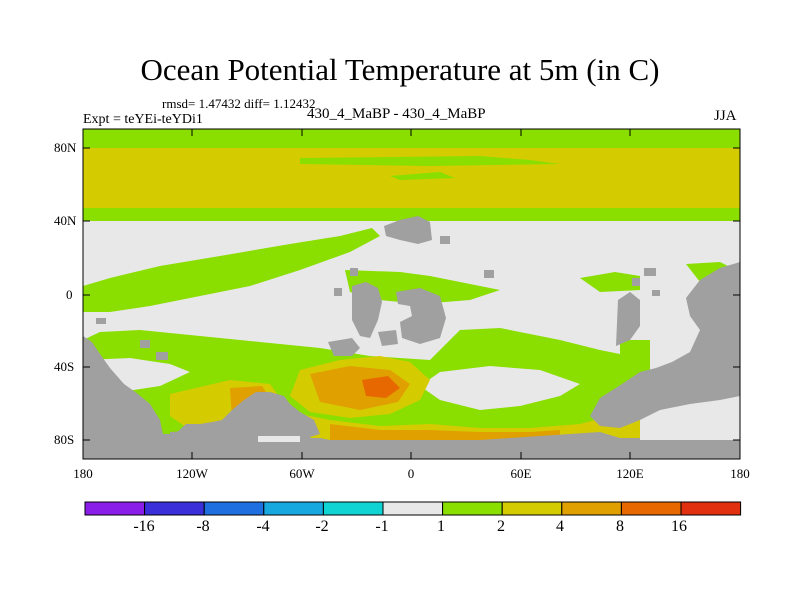 This screenshot has width=800, height=600. Describe the element at coordinates (521, 473) in the screenshot. I see `x-tick-label: 60E` at that location.